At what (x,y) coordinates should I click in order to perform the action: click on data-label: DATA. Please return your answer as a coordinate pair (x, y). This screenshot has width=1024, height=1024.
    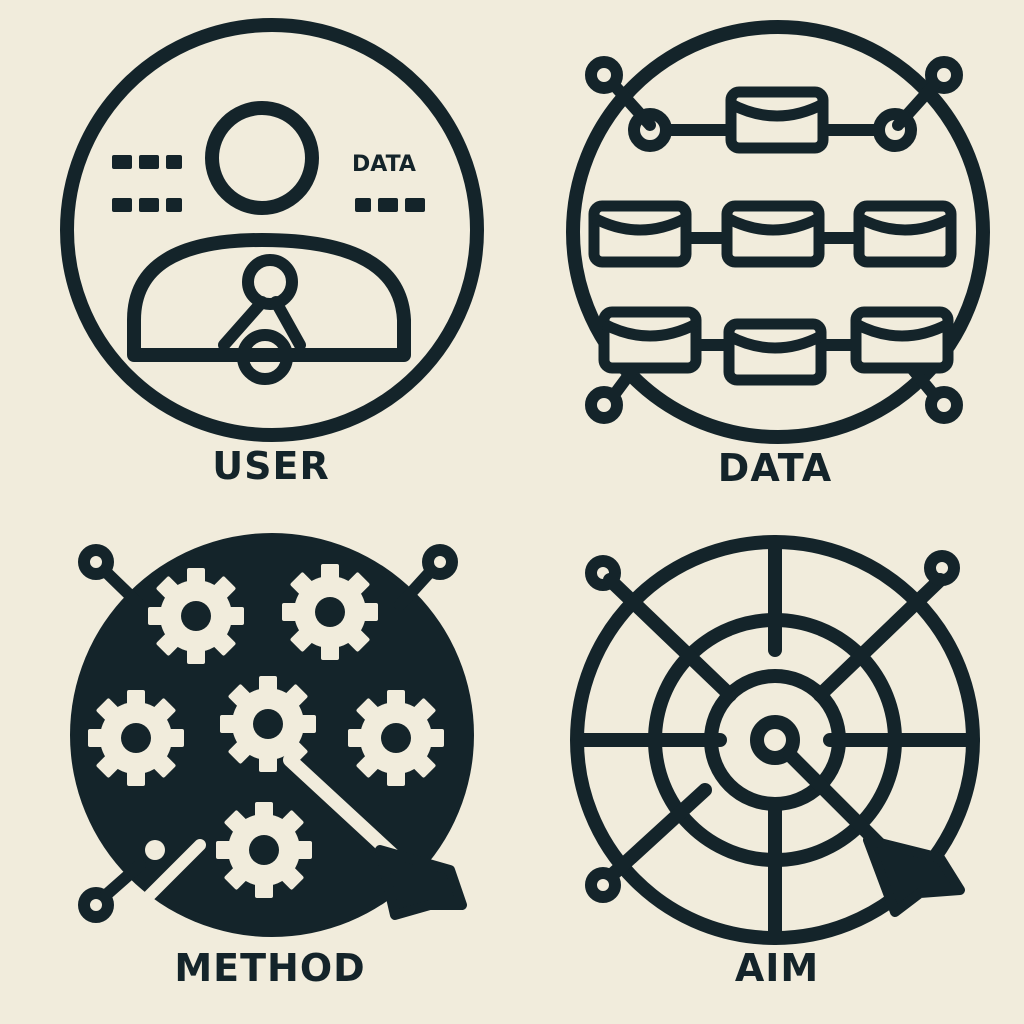
    Looking at the image, I should click on (775, 468).